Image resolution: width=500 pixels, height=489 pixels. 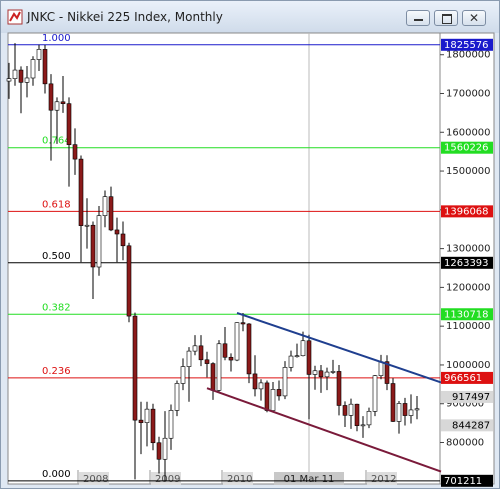 I want to click on y-tick-label: 1500000, so click(x=468, y=171).